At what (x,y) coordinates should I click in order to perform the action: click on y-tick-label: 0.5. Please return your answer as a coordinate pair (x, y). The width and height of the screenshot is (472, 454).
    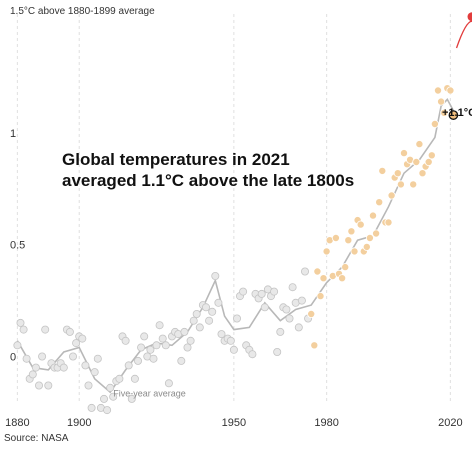
    Looking at the image, I should click on (17, 246).